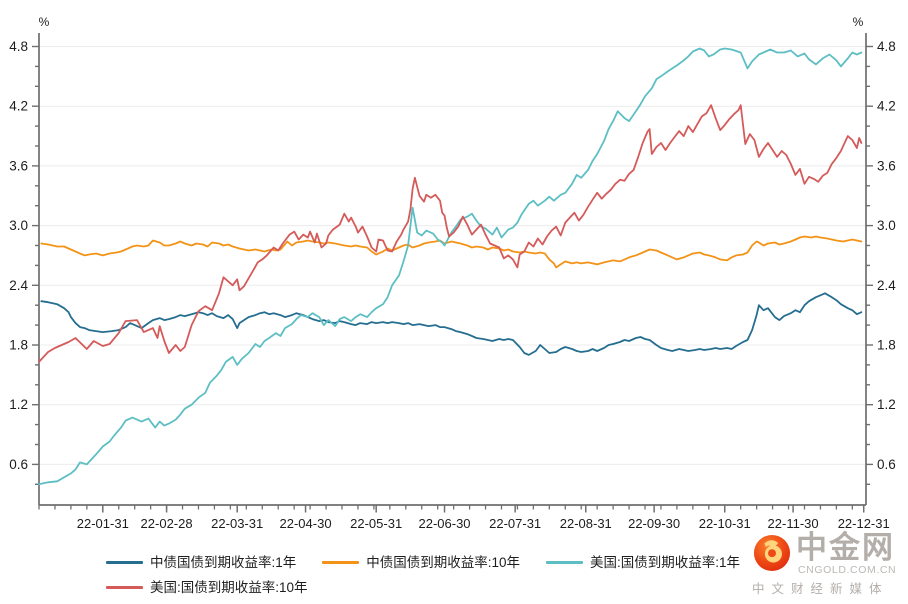 This screenshot has height=604, width=908. Describe the element at coordinates (845, 547) in the screenshot. I see `watermark-brand-text: 中金网` at that location.